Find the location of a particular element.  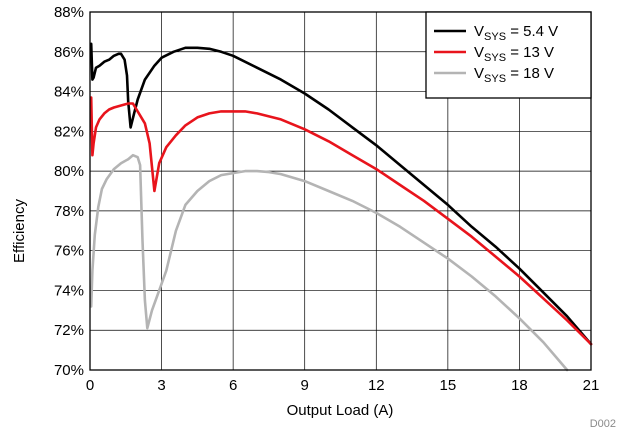

legend-label: VSYS = 18 V is located at coordinates (514, 75).